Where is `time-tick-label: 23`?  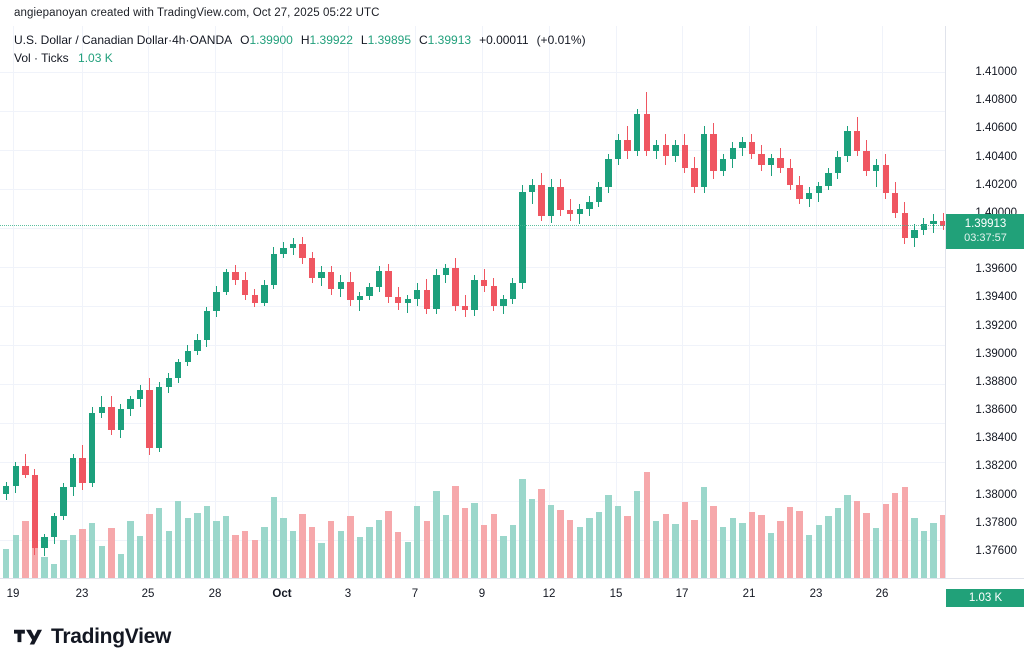
time-tick-label: 23 is located at coordinates (816, 594).